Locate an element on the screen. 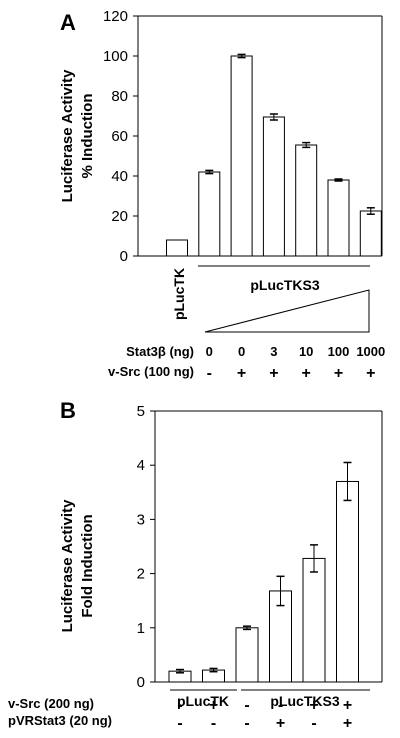 The height and width of the screenshot is (738, 400). panel-b-ytick-label: 4 is located at coordinates (141, 465).